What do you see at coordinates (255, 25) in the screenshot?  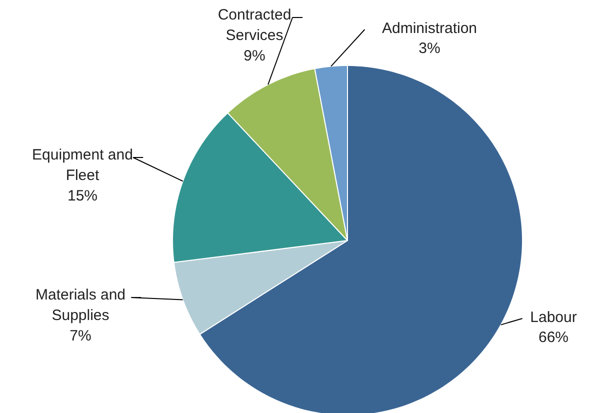 I see `slice-label: Contracted Services` at bounding box center [255, 25].